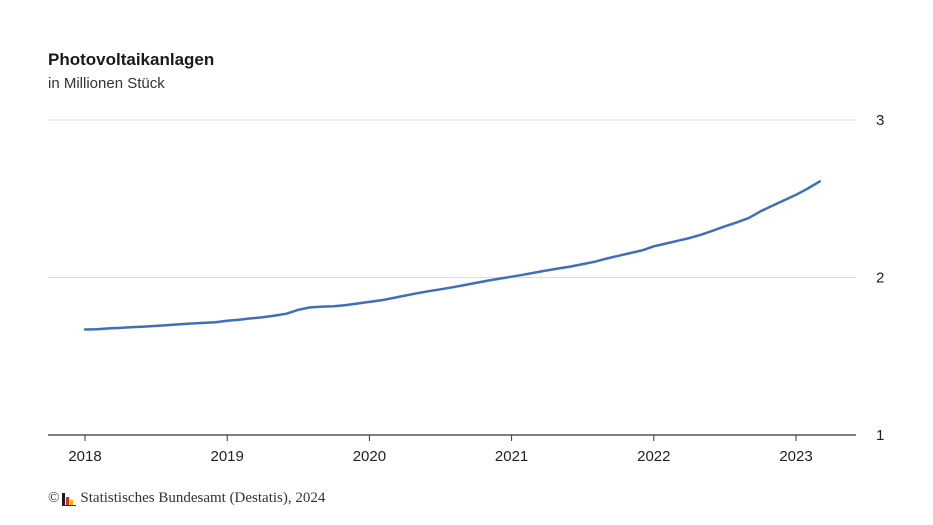  I want to click on source-text: Statistisches Bundesamt (Destatis), 2024, so click(203, 498).